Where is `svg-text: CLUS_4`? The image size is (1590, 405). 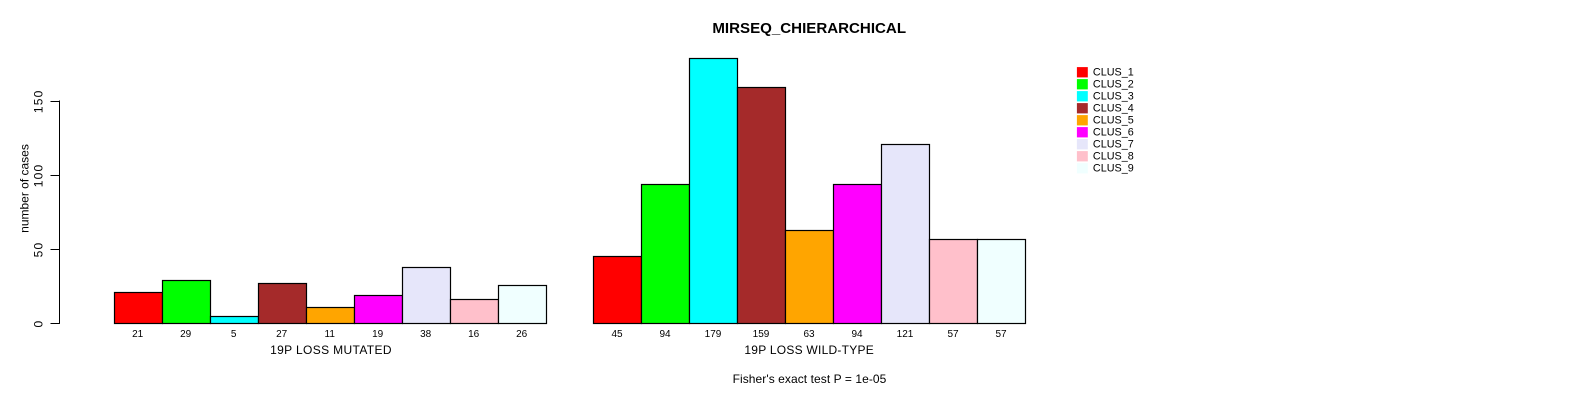
svg-text: CLUS_4 is located at coordinates (1113, 109).